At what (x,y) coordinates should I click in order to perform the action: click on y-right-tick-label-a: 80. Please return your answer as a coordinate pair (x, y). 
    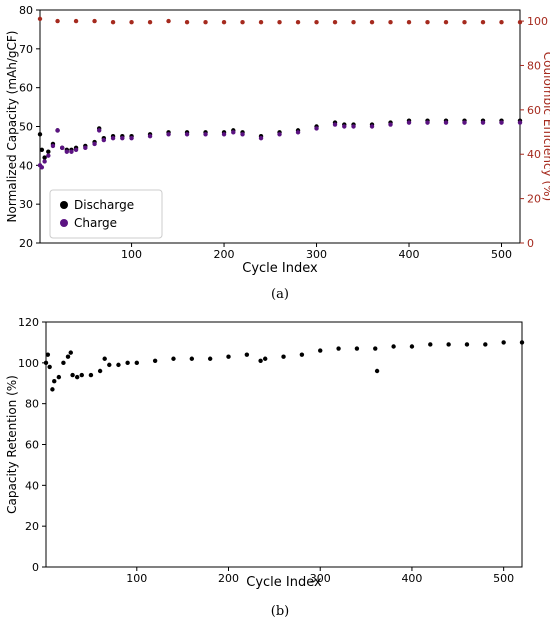
    Looking at the image, I should click on (534, 65).